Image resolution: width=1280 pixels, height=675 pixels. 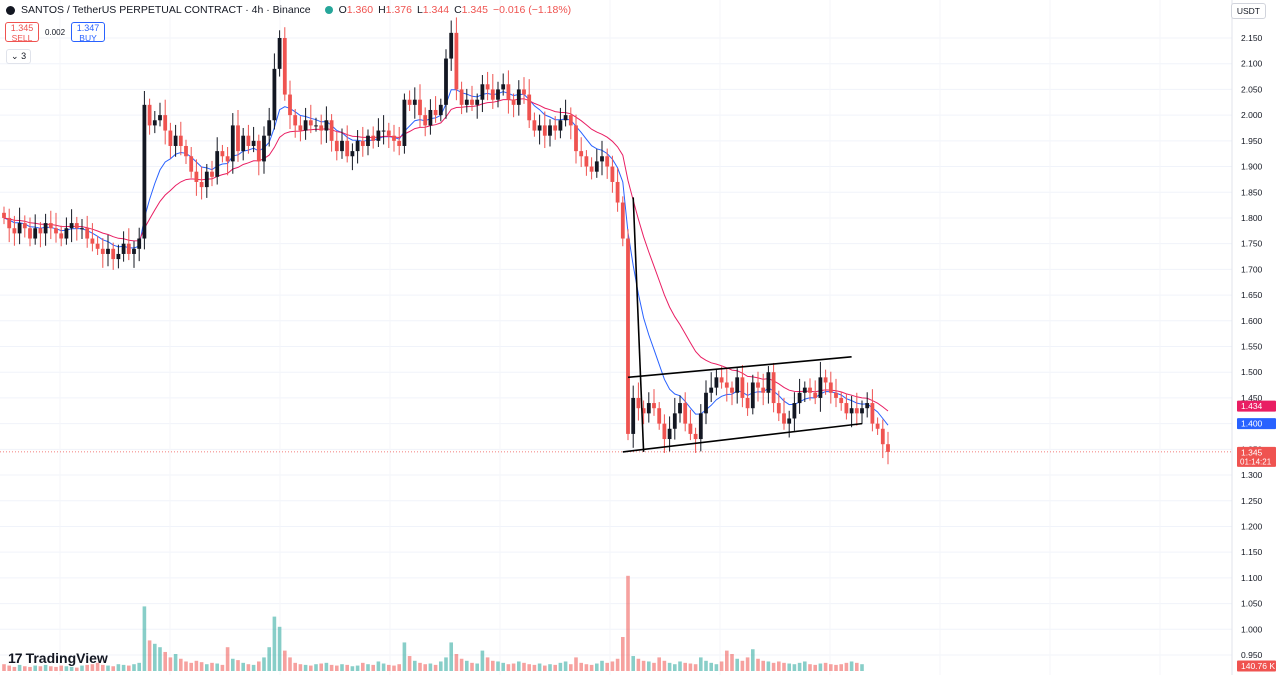 What do you see at coordinates (88, 28) in the screenshot?
I see `buy-price: 1.347` at bounding box center [88, 28].